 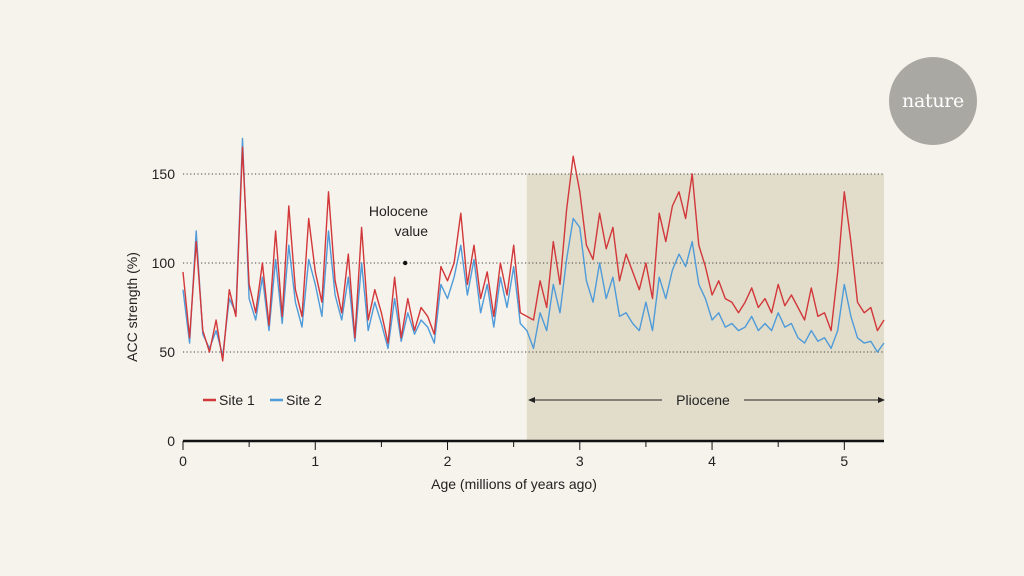 I want to click on x-tick-label-3: 3, so click(x=580, y=461).